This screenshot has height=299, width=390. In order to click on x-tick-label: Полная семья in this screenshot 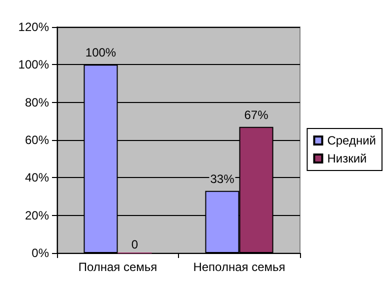, I will do `click(118, 267)`.